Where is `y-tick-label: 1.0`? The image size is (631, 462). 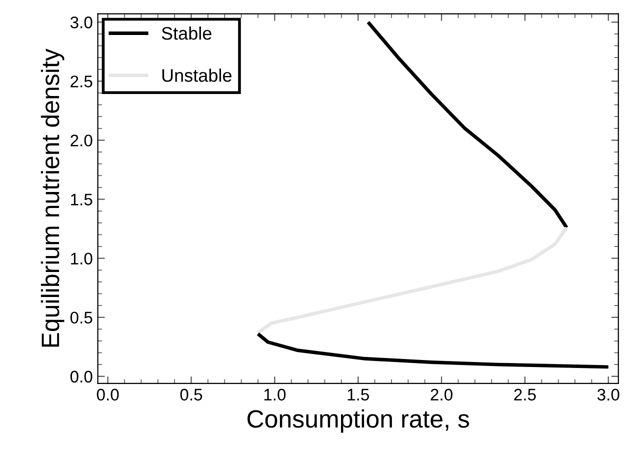 y-tick-label: 1.0 is located at coordinates (81, 258).